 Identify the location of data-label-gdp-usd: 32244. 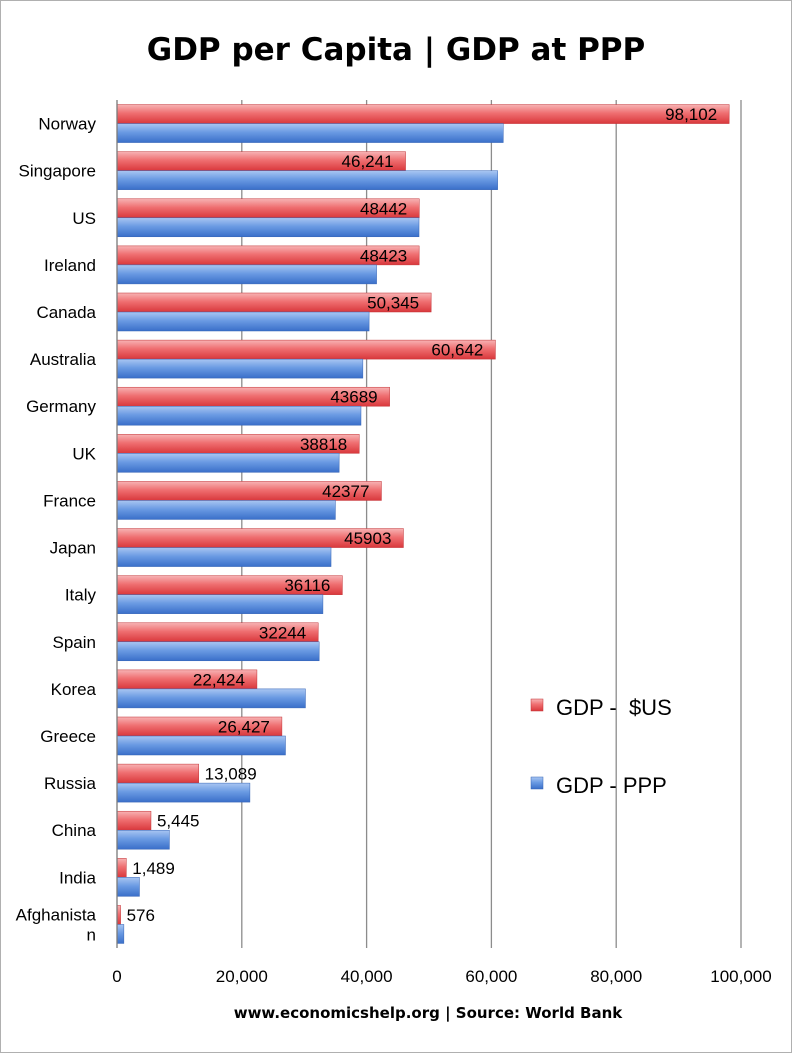
(282, 632).